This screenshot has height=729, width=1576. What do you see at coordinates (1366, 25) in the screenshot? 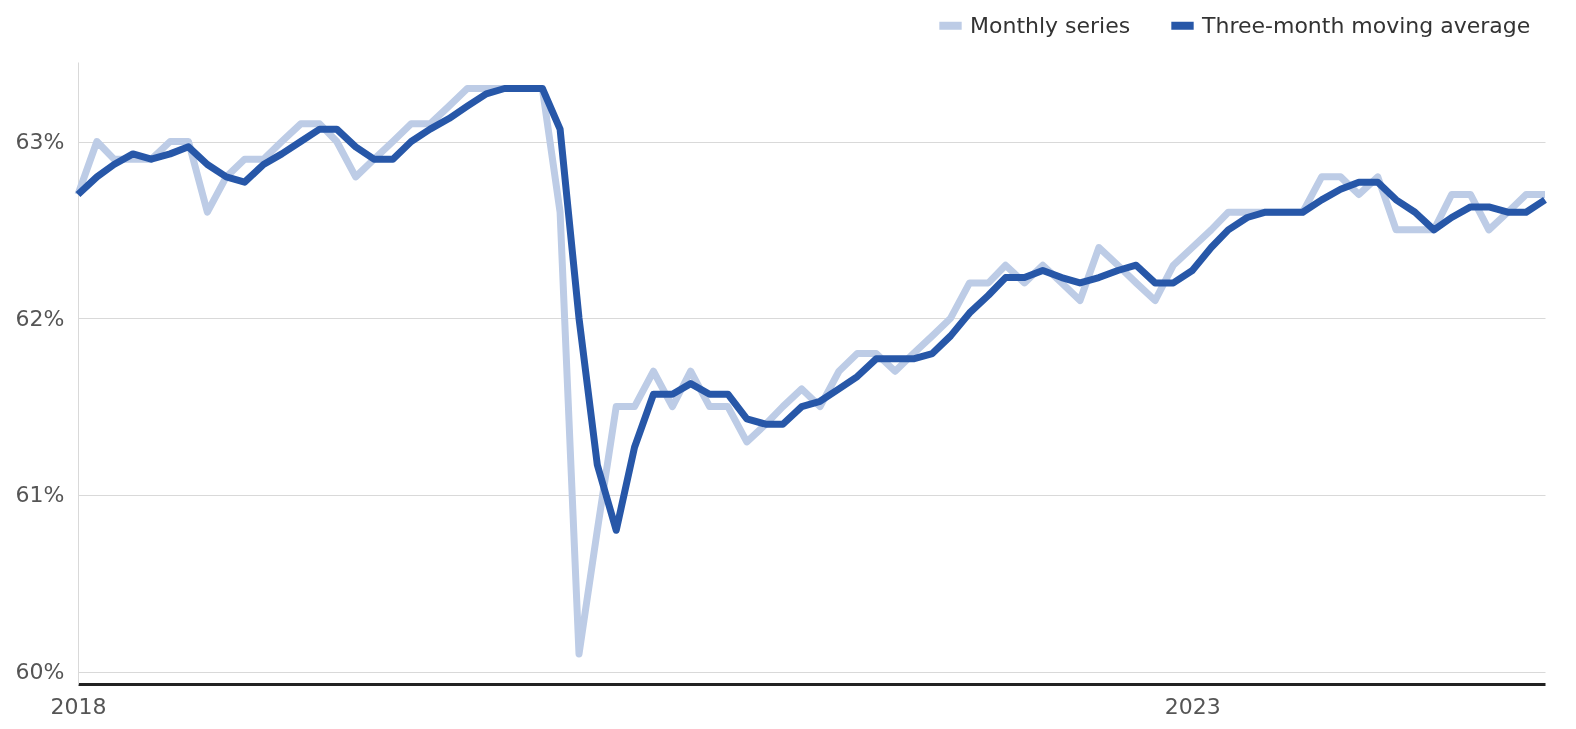
I see `legend-label: Three-month moving average` at bounding box center [1366, 25].